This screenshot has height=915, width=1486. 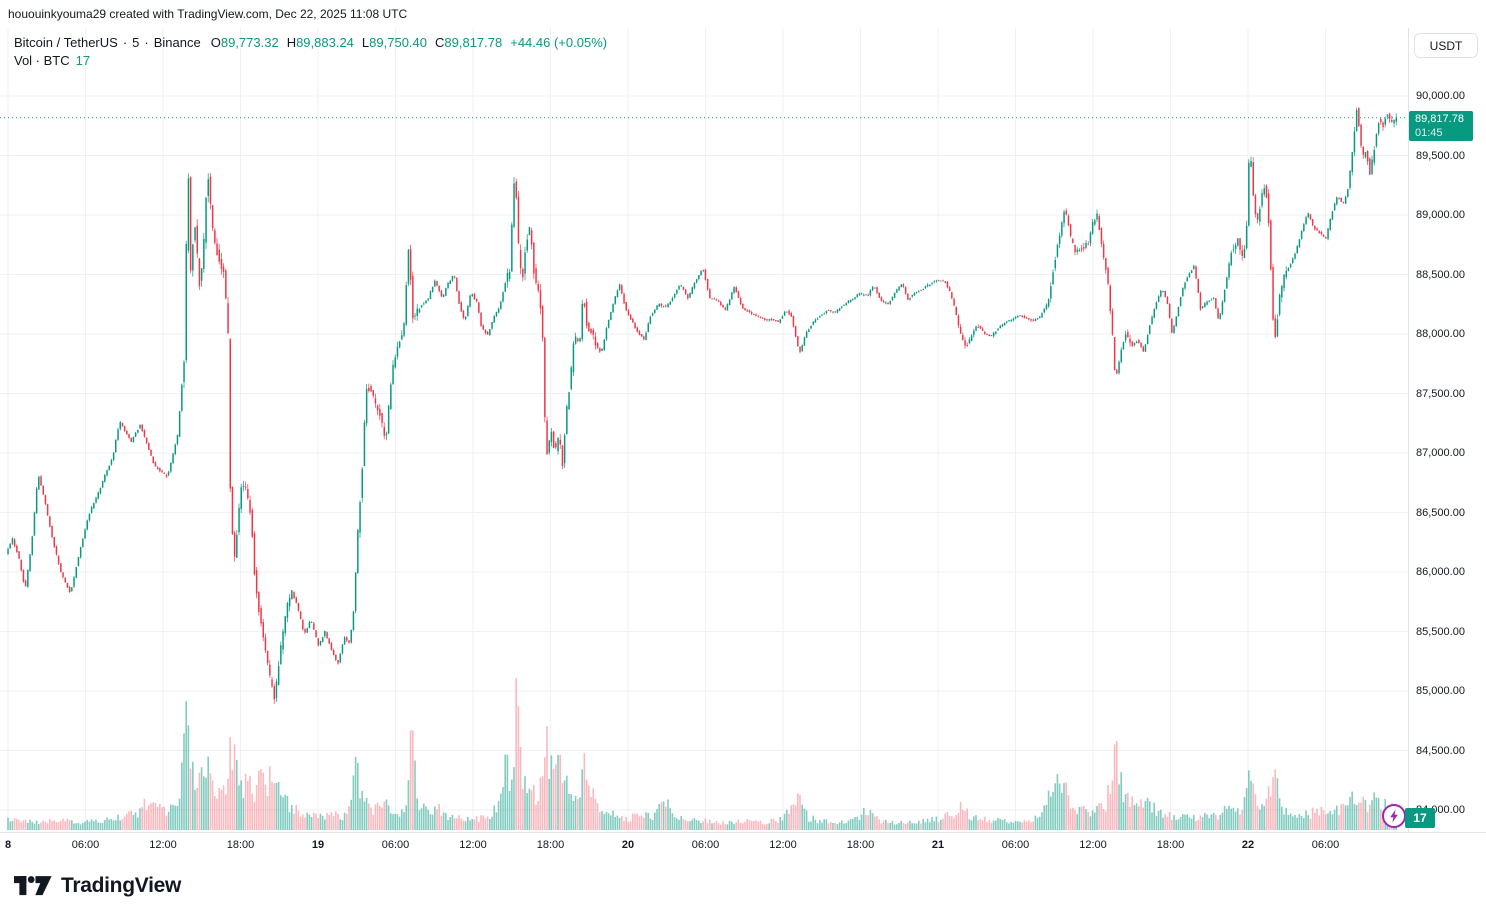 What do you see at coordinates (1440, 631) in the screenshot?
I see `price-axis-label: 85,500.00` at bounding box center [1440, 631].